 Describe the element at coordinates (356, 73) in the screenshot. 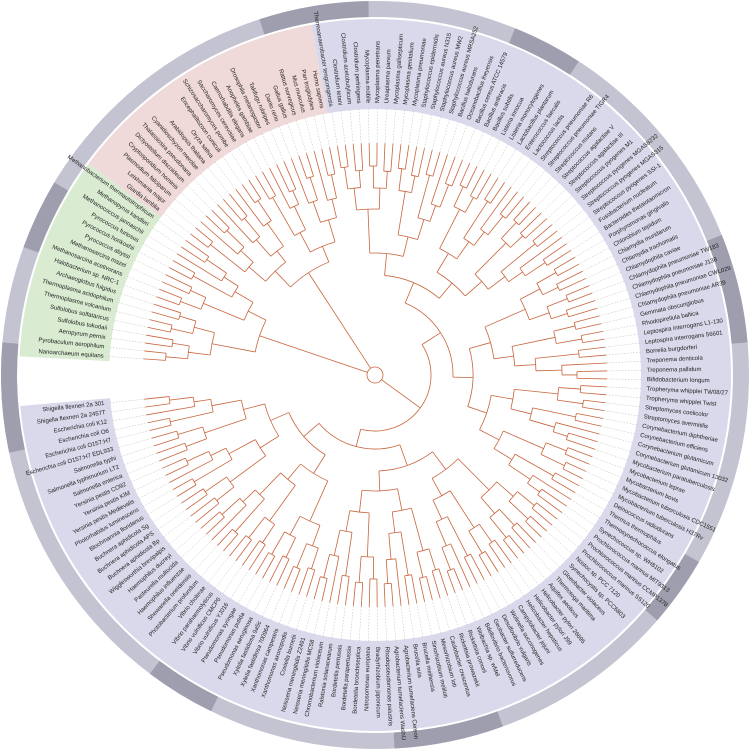

I see `leaf-label: Clostridium perfringens` at that location.